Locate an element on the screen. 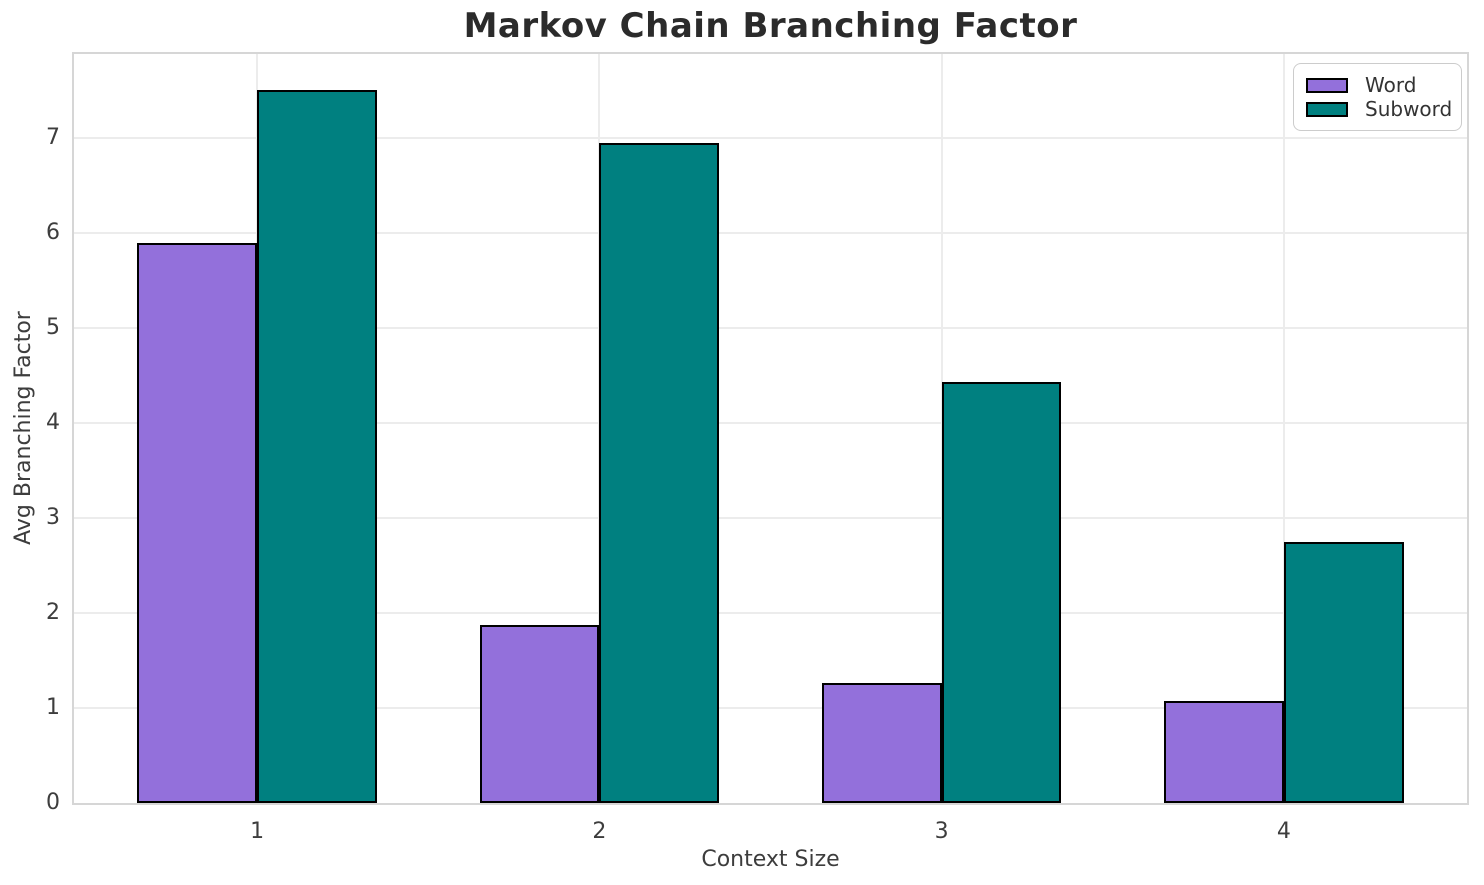 Image resolution: width=1484 pixels, height=885 pixels. y-tick-label: 5 is located at coordinates (53, 328).